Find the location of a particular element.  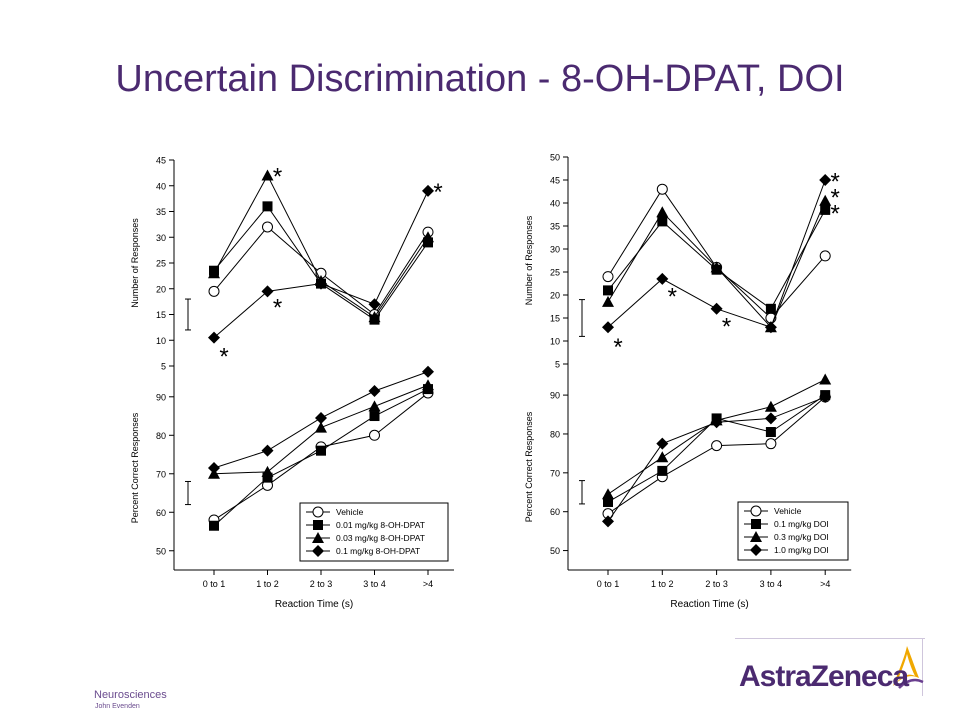

astrazeneca-logo: AstraZeneca is located at coordinates (830, 667).